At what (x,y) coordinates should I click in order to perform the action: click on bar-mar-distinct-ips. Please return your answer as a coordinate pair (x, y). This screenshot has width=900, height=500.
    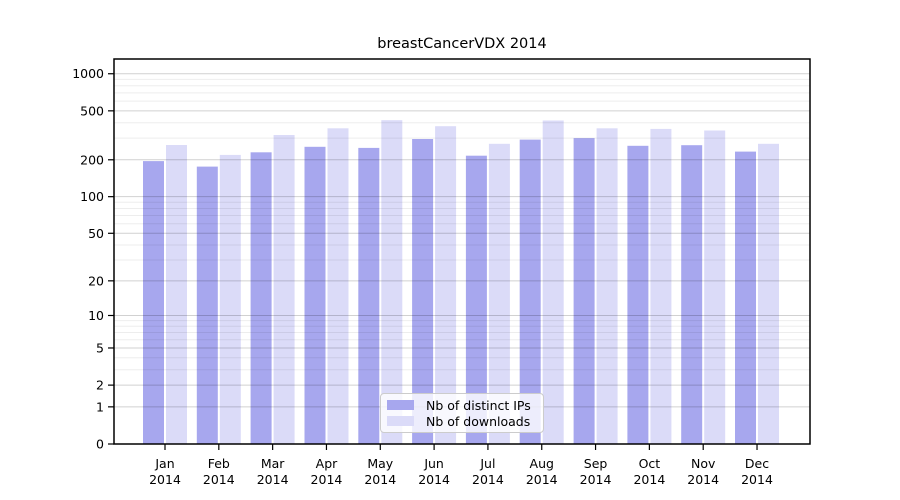
    Looking at the image, I should click on (261, 298).